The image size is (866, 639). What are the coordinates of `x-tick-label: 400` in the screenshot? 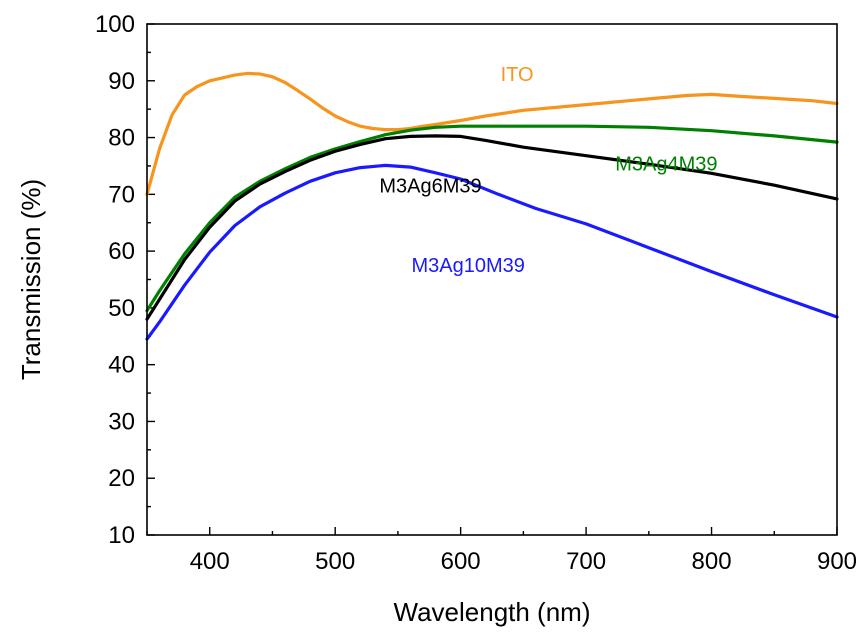 It's located at (210, 561).